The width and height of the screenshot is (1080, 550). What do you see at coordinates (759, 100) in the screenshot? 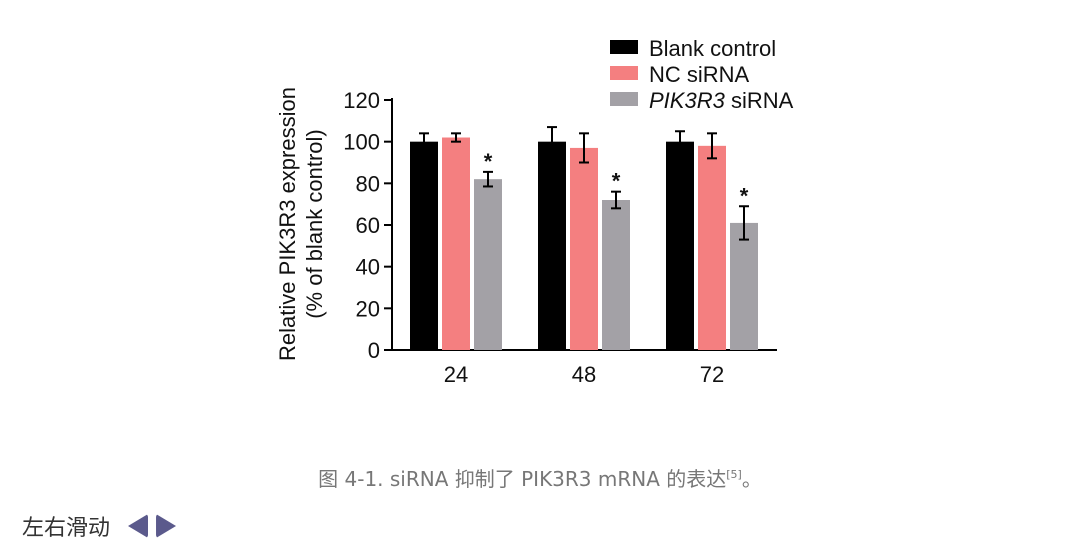
I see `legend-label-rest: siRNA` at bounding box center [759, 100].